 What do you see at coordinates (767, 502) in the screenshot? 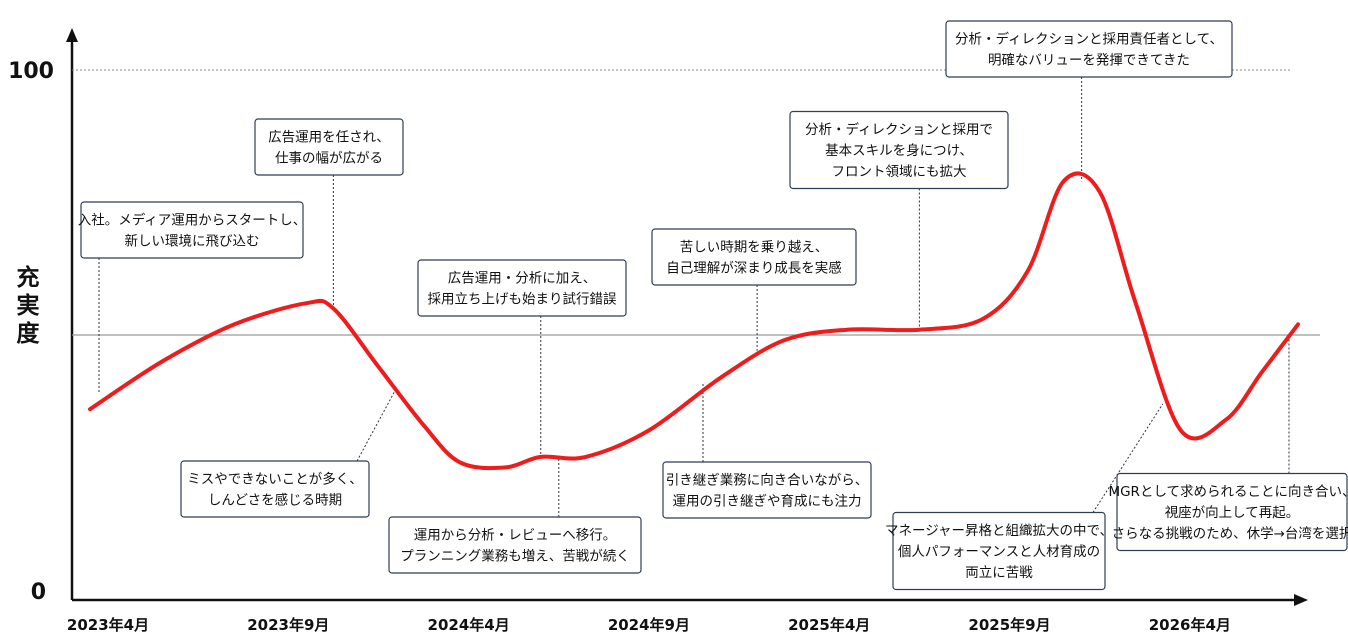
I see `annotation-text: 運用の引き継ぎや育成にも注力` at bounding box center [767, 502].